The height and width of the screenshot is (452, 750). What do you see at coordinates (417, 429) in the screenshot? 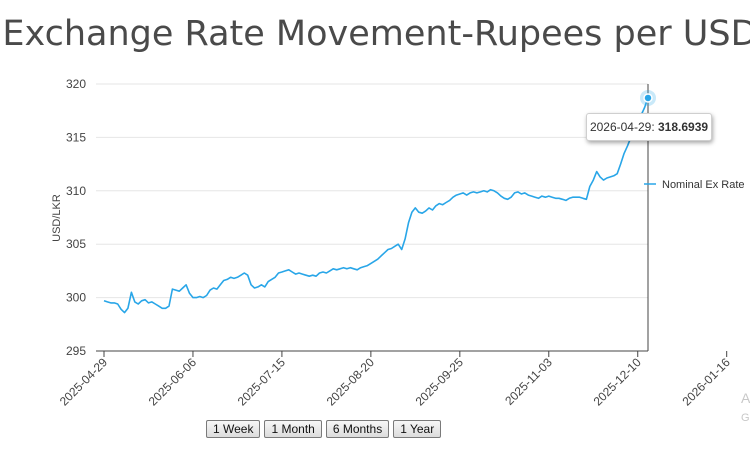
I see `range-1-year-button: 1 Year` at bounding box center [417, 429].